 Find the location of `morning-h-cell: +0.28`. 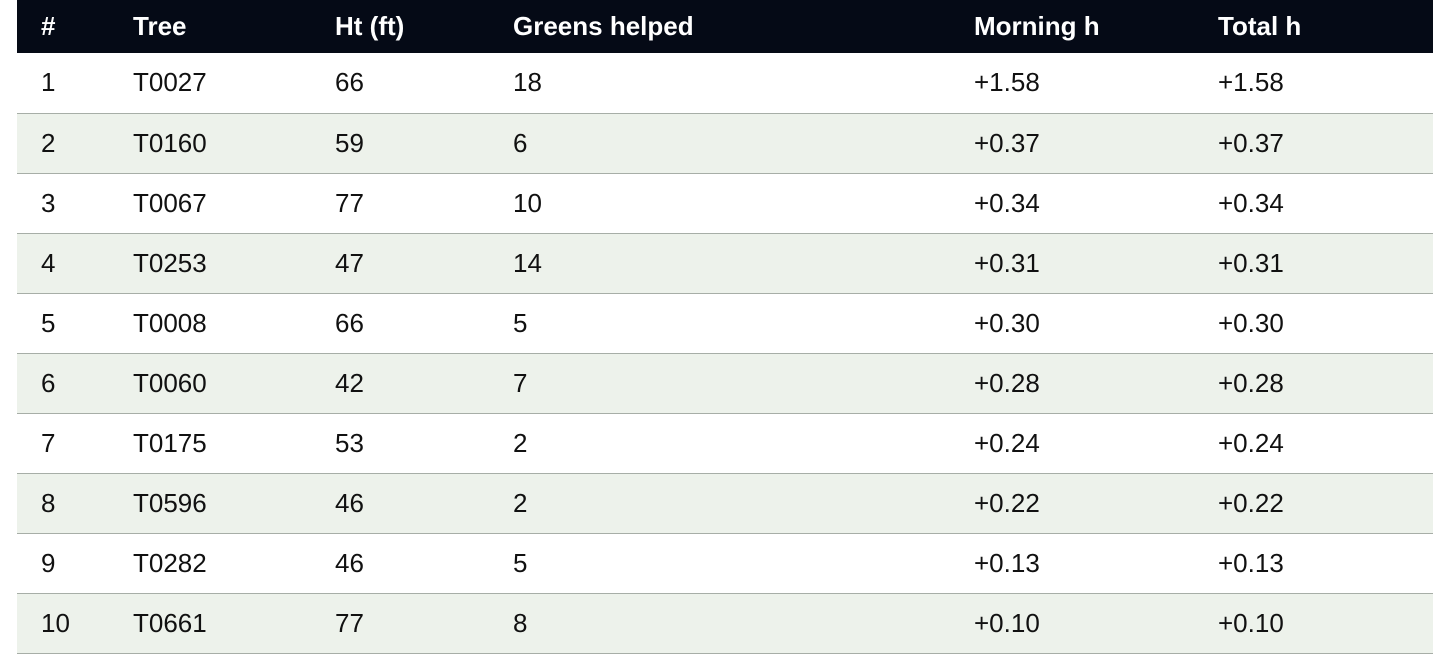

morning-h-cell: +0.28 is located at coordinates (1007, 382).